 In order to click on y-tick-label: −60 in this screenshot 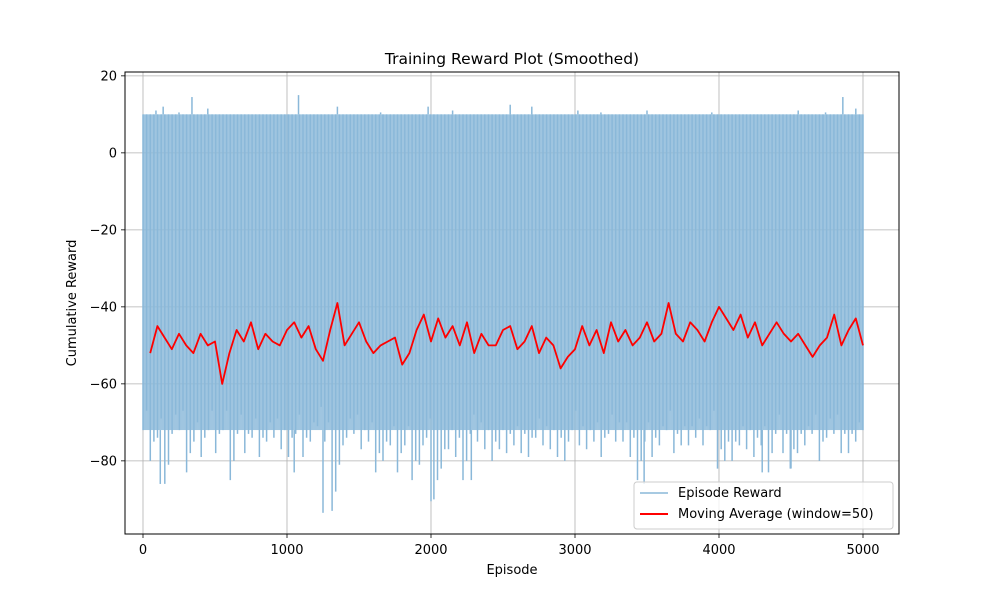, I will do `click(103, 384)`.